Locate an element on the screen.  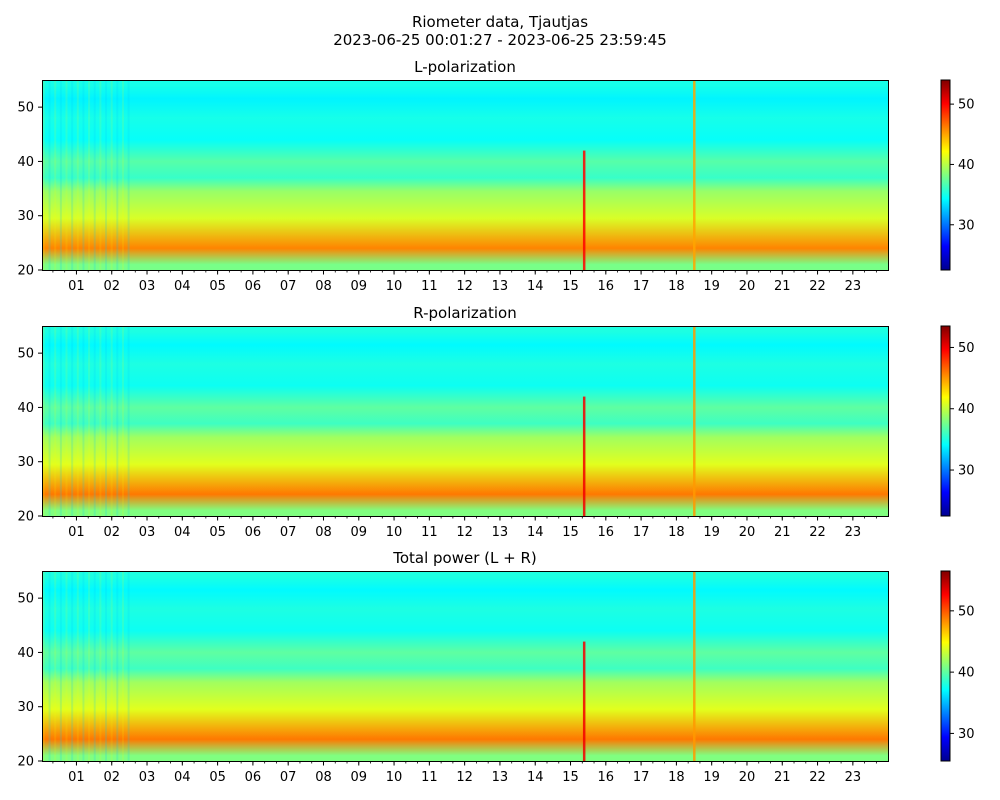
x-tick-label: 19 is located at coordinates (711, 286).